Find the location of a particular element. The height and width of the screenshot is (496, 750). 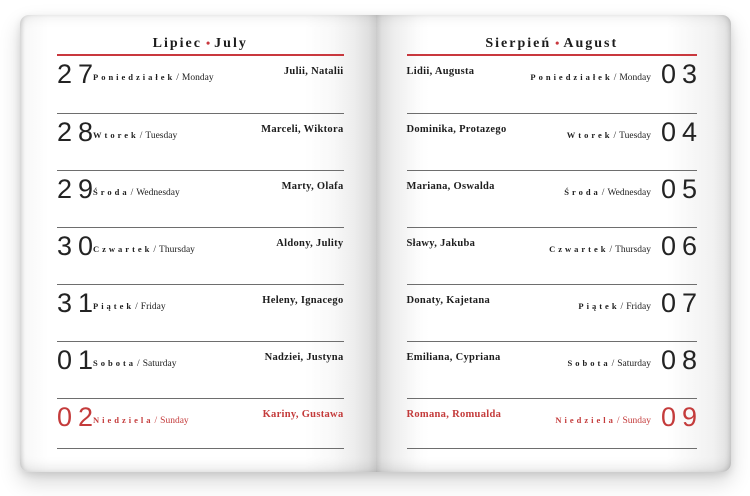

day-row-08: 08 Sobota/Saturday Emiliana, Cypriana is located at coordinates (551, 369).